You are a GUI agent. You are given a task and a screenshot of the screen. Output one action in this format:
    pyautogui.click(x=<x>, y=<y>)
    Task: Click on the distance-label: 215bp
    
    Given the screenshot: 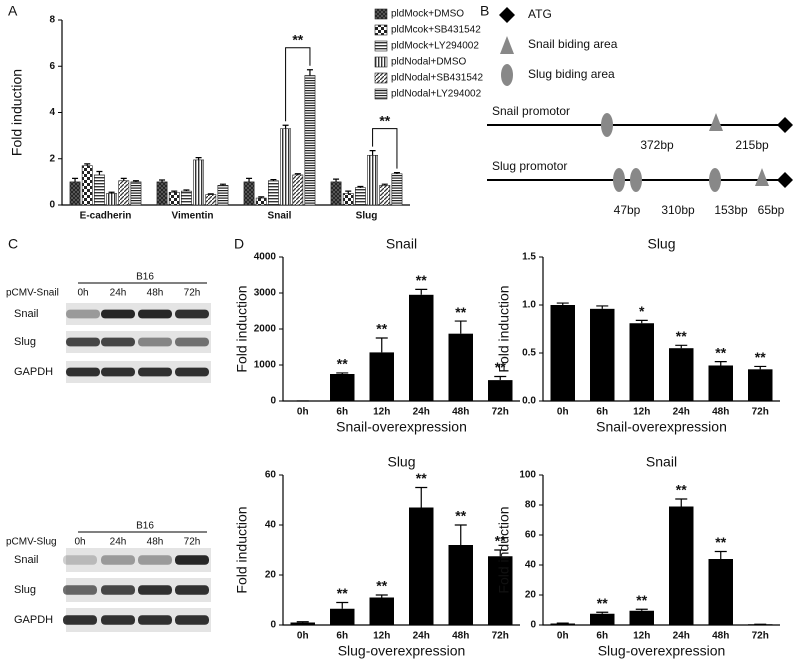 What is the action you would take?
    pyautogui.click(x=752, y=145)
    